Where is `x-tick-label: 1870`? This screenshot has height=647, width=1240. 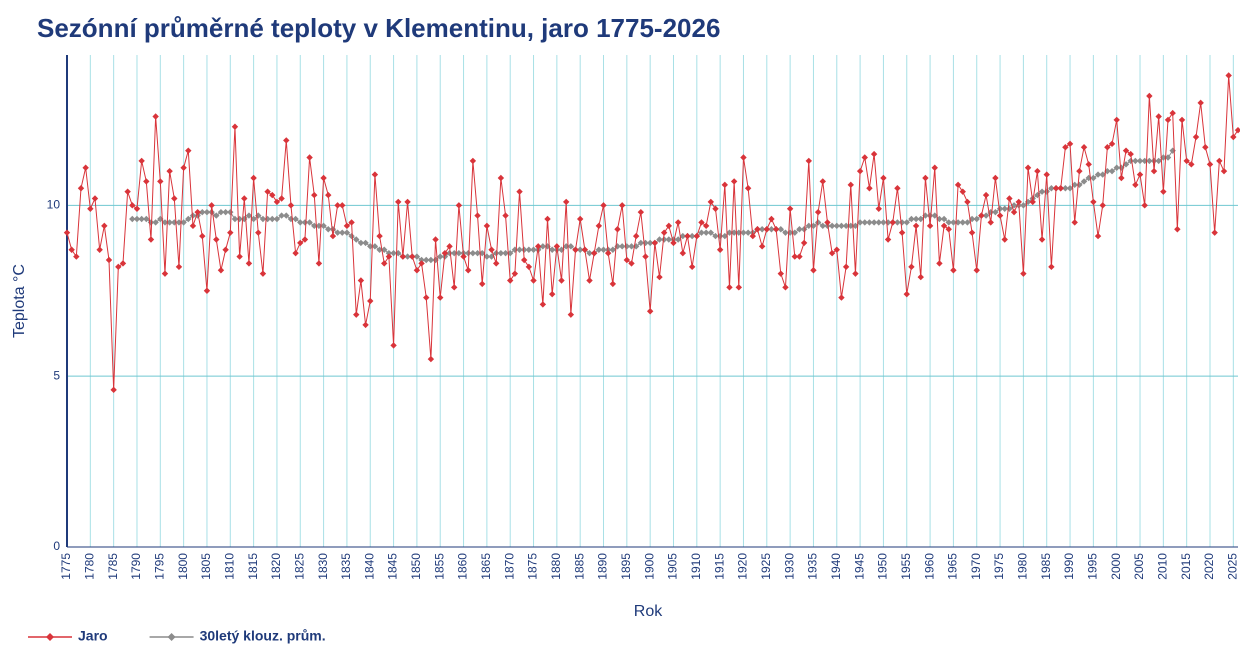
x-tick-label: 1870 is located at coordinates (509, 566).